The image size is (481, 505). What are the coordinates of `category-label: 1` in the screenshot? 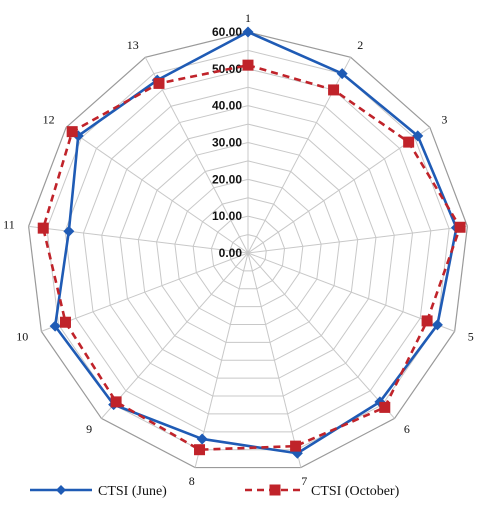 It's located at (248, 18).